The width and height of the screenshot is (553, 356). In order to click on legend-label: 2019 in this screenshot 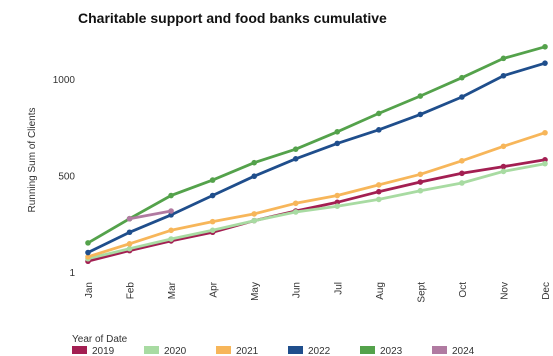, I will do `click(103, 351)`.